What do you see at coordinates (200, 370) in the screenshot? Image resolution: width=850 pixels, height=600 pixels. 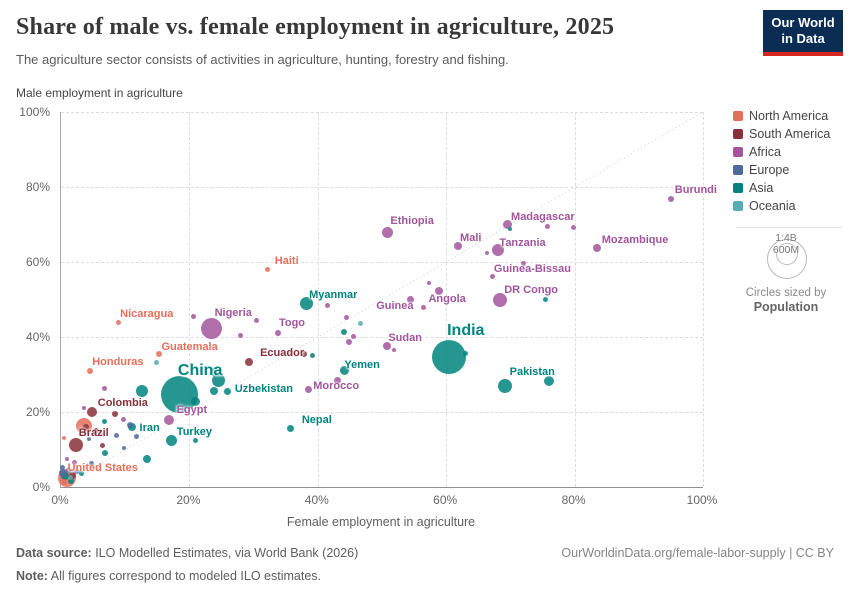 I see `country-label-china: China` at bounding box center [200, 370].